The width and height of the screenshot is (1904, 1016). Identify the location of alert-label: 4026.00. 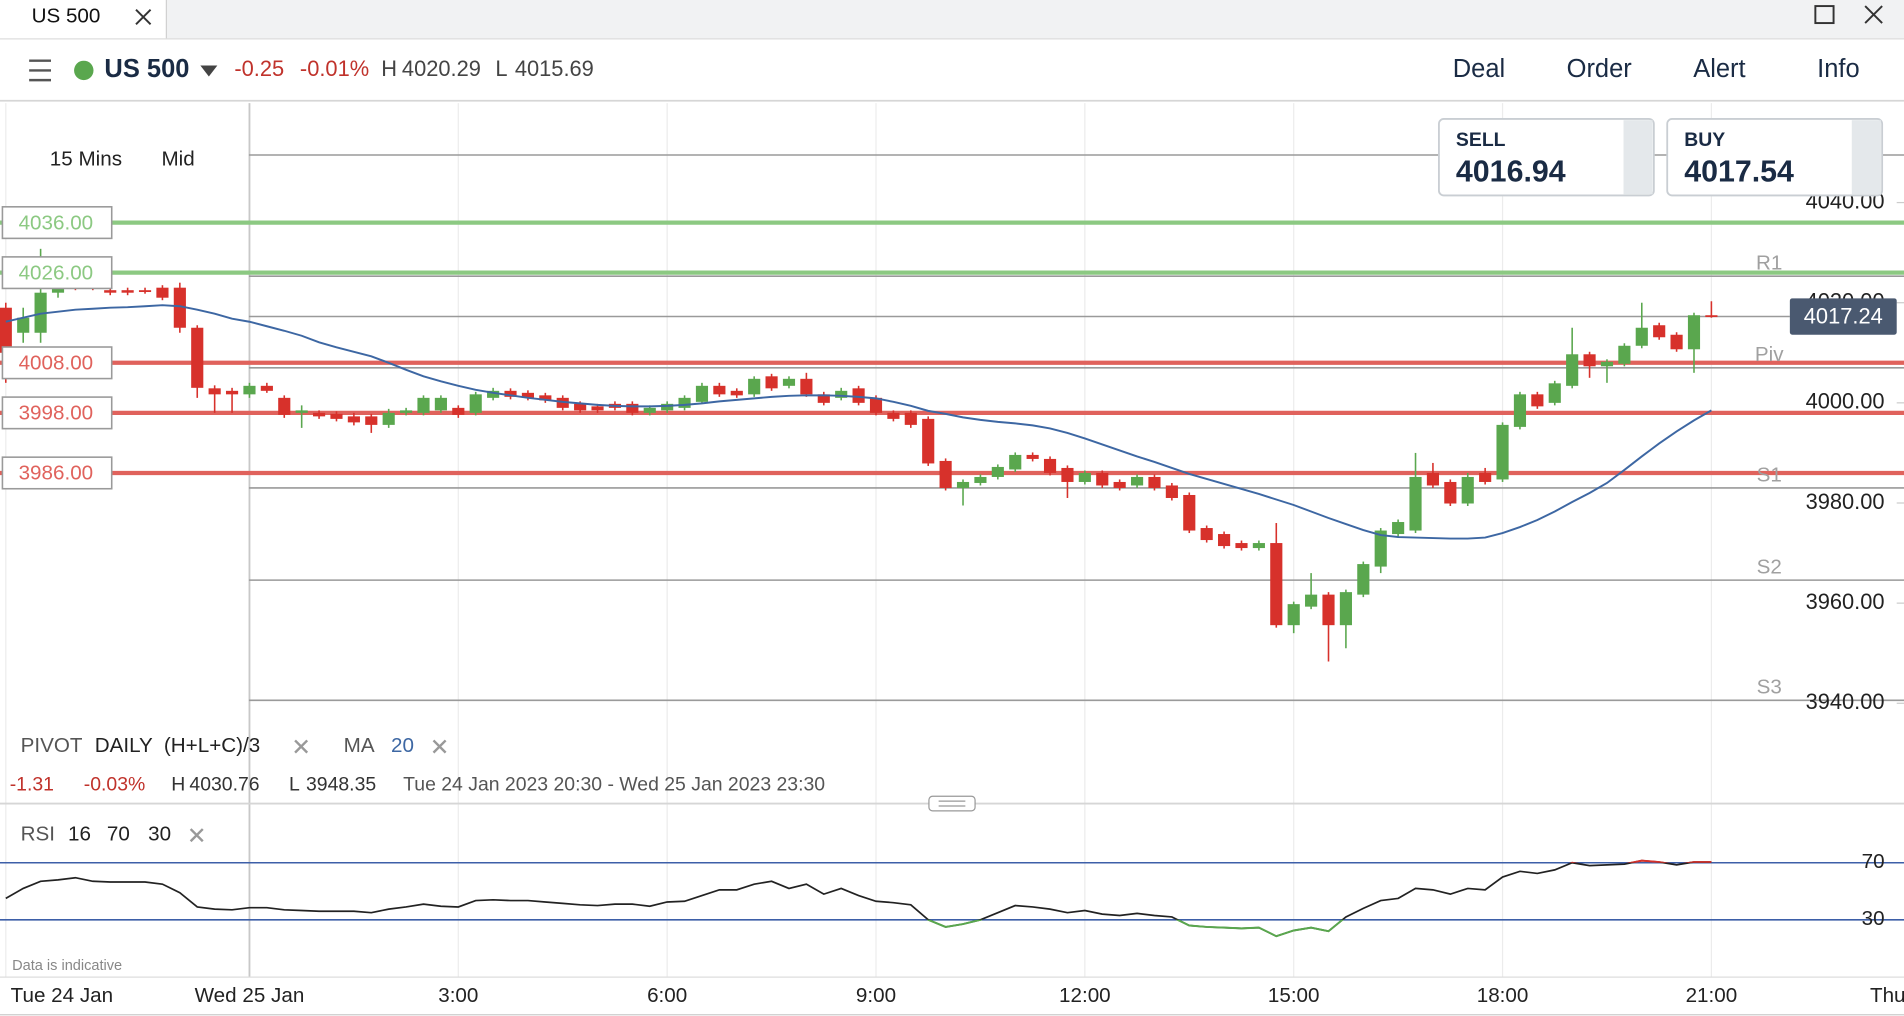
(56, 272).